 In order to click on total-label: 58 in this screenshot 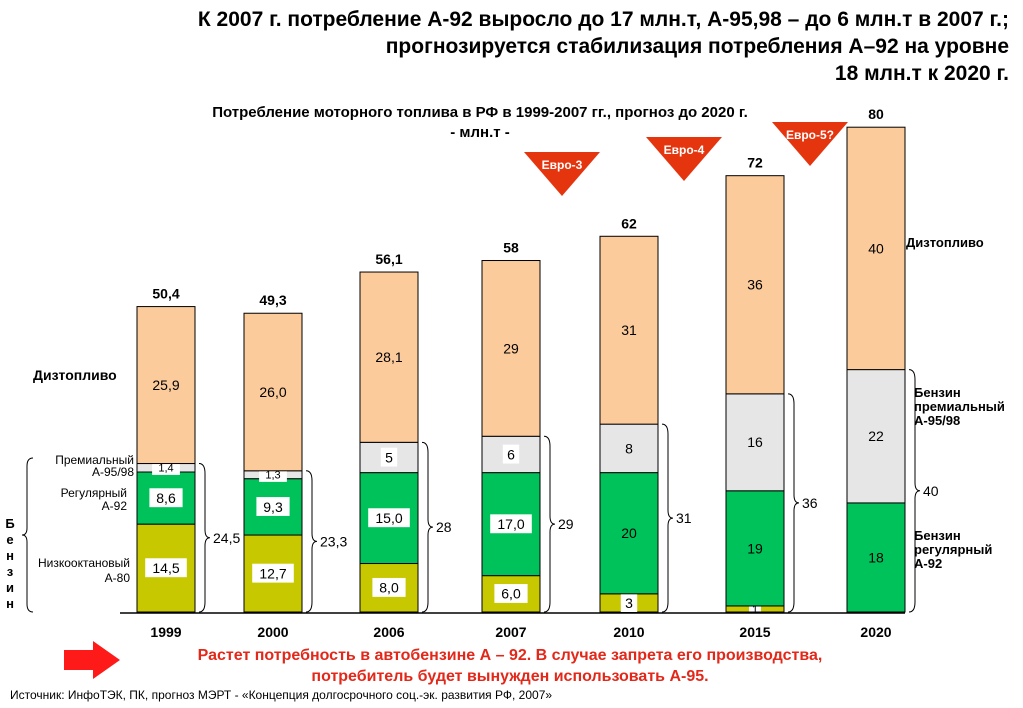, I will do `click(511, 248)`.